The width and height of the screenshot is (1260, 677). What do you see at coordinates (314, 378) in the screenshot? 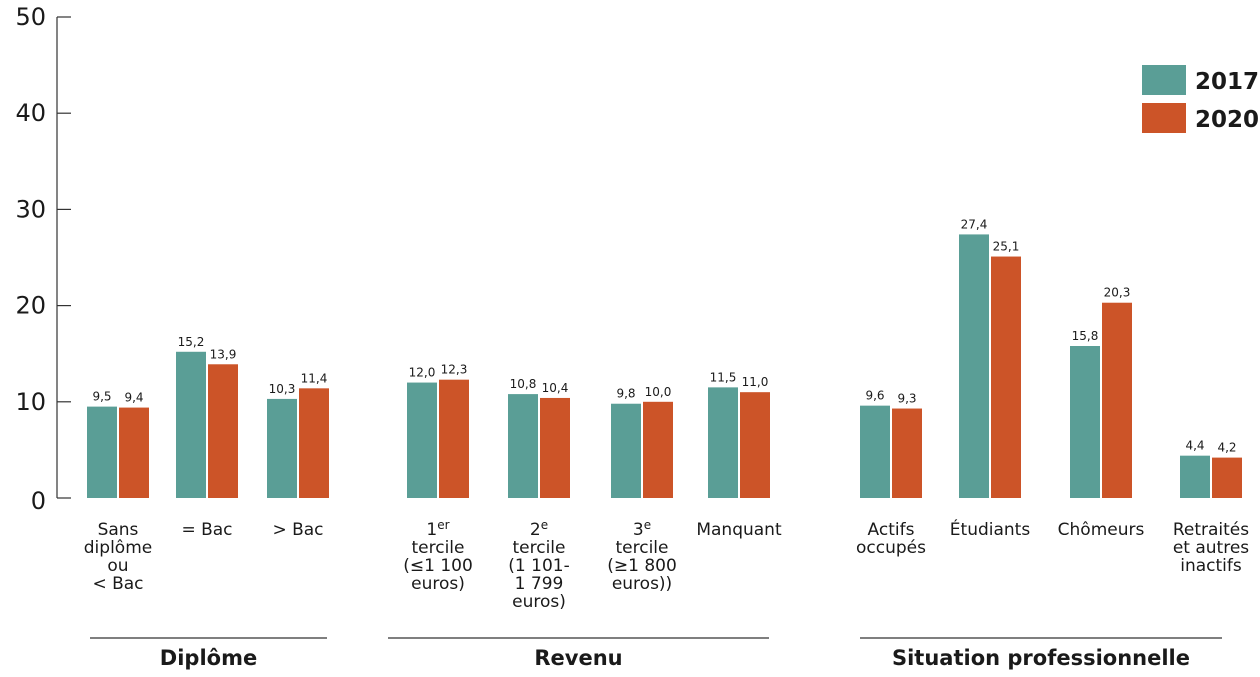
I see `bar-value-label: 11,4` at bounding box center [314, 378].